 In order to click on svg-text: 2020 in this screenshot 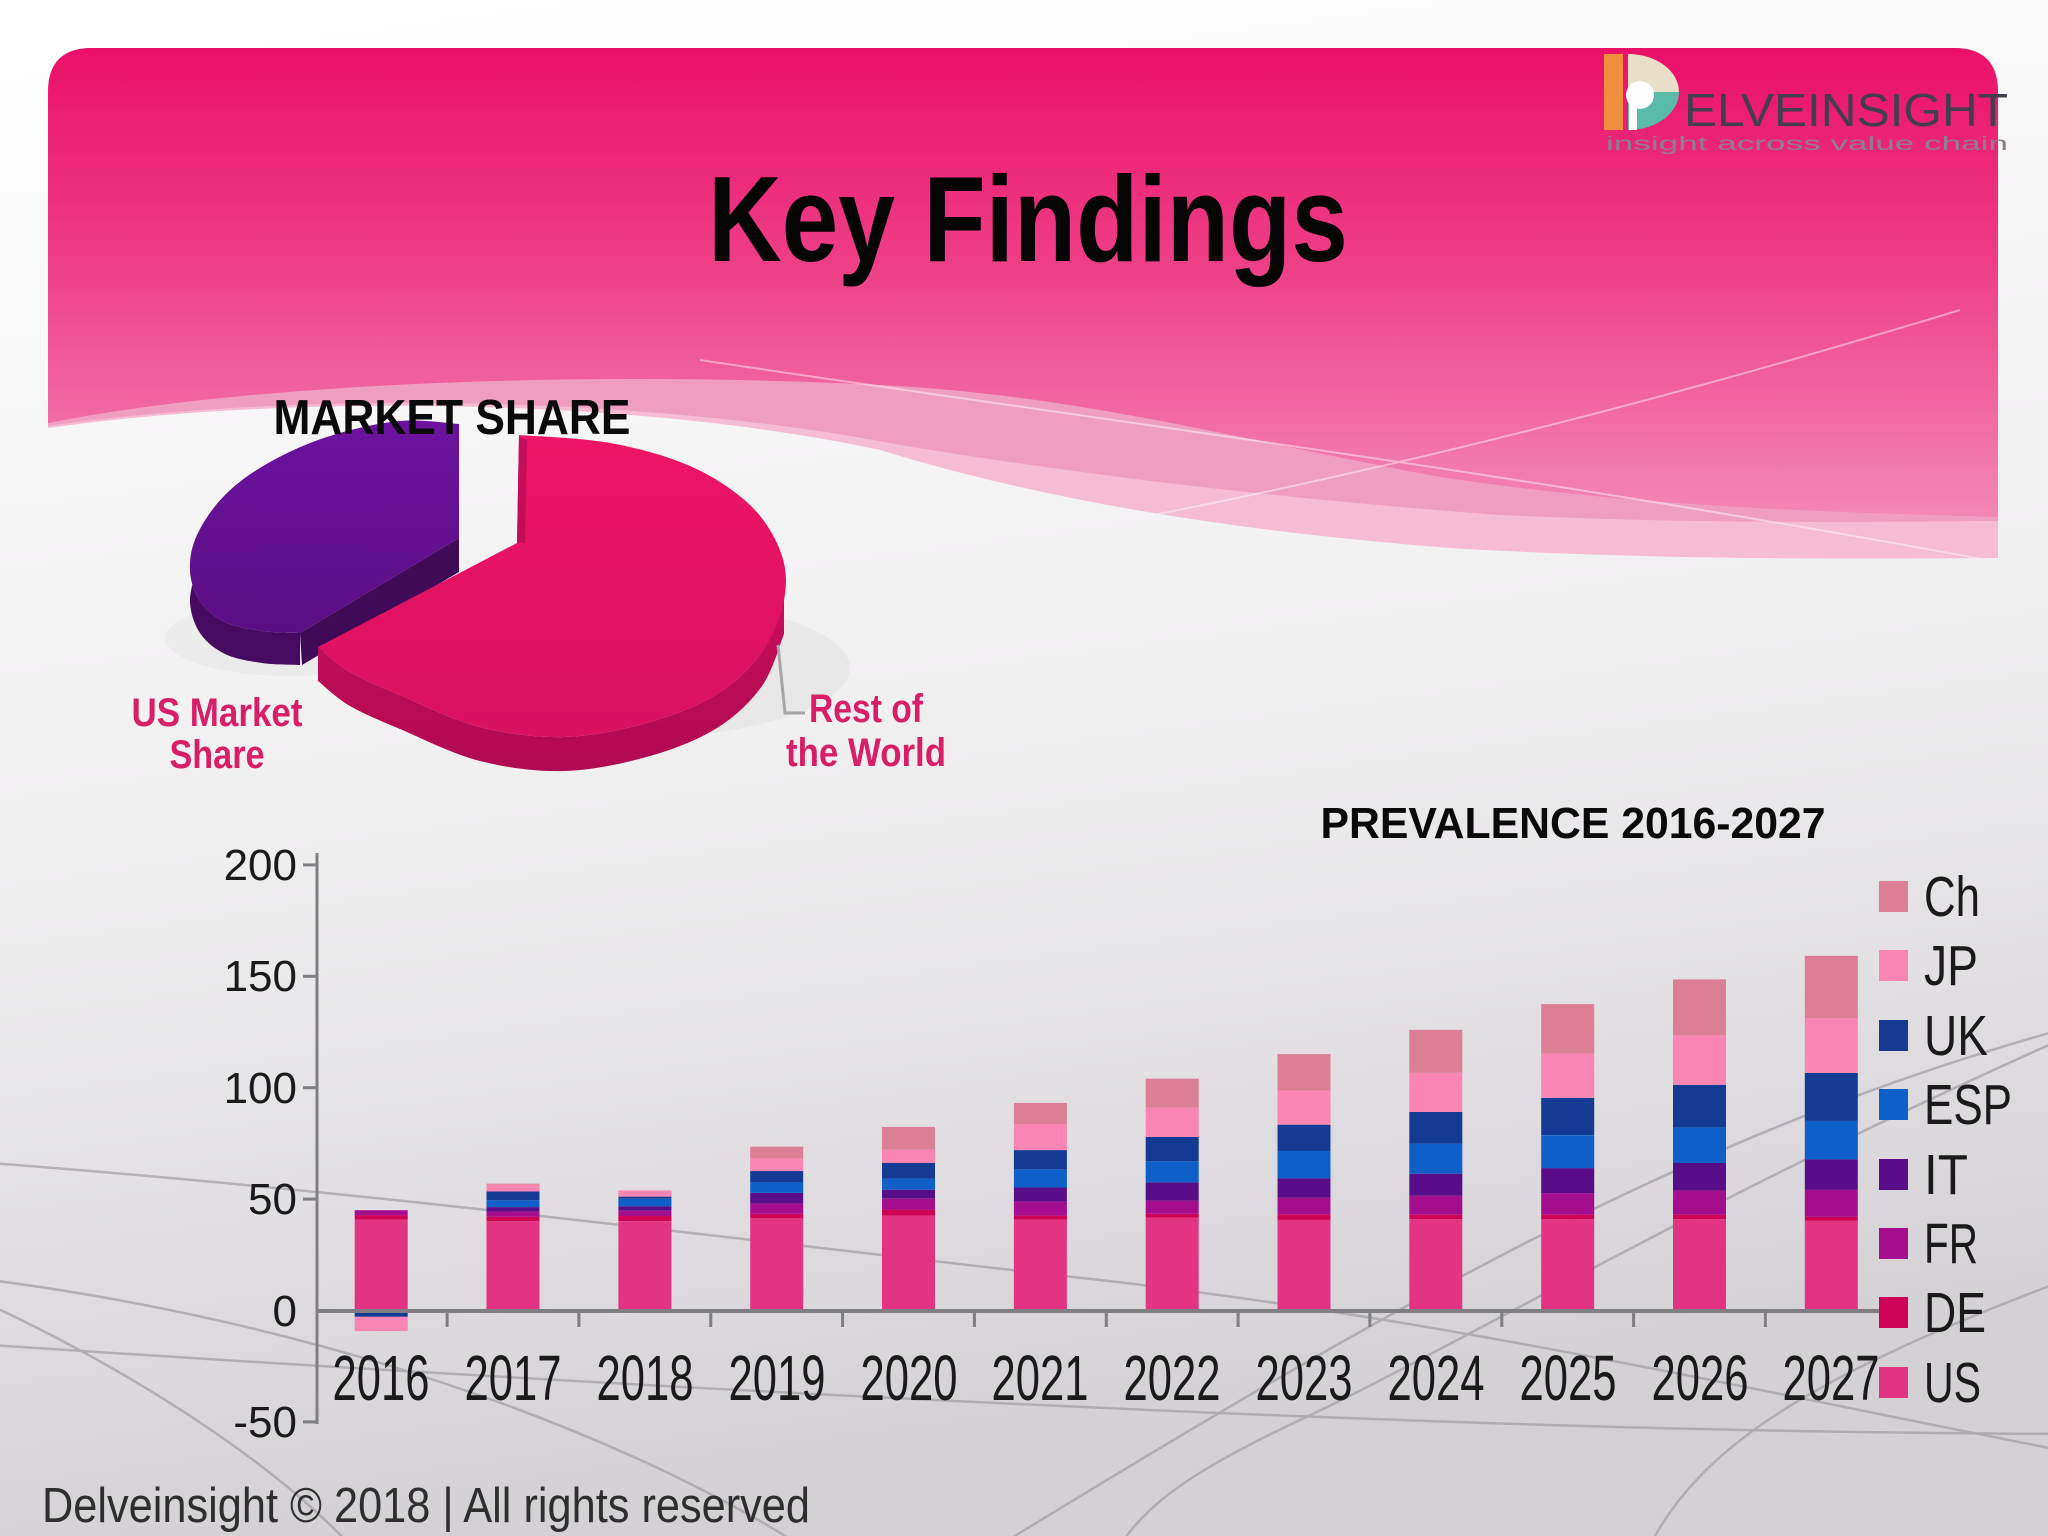, I will do `click(909, 1378)`.